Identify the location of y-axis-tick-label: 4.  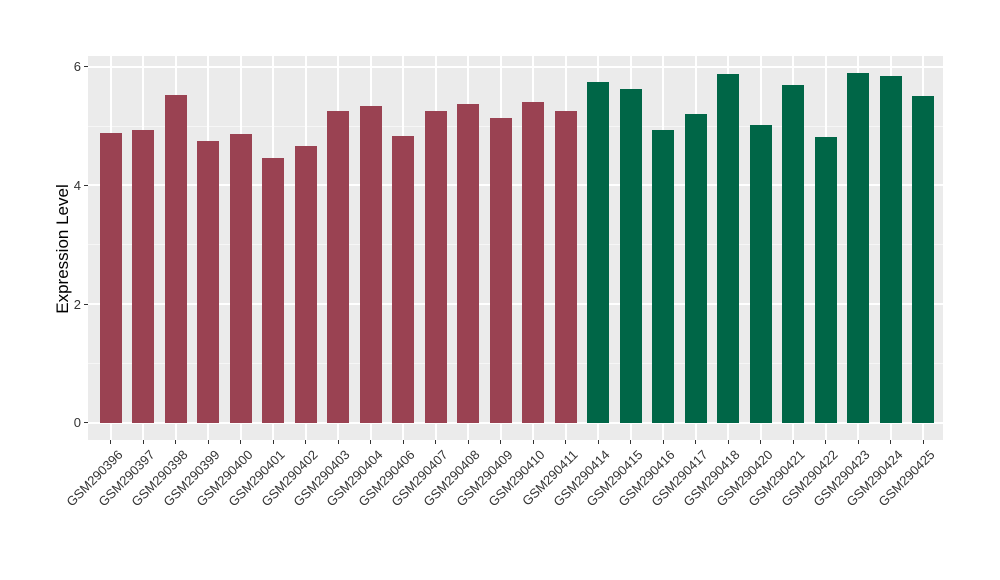
(77, 185).